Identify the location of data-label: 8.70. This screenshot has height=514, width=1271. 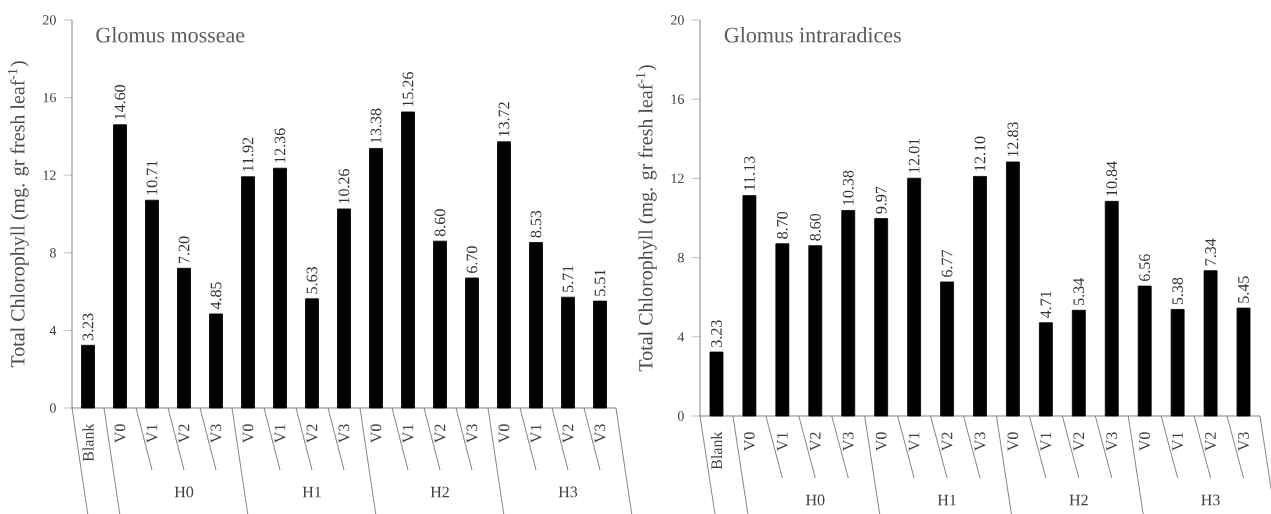
(782, 225).